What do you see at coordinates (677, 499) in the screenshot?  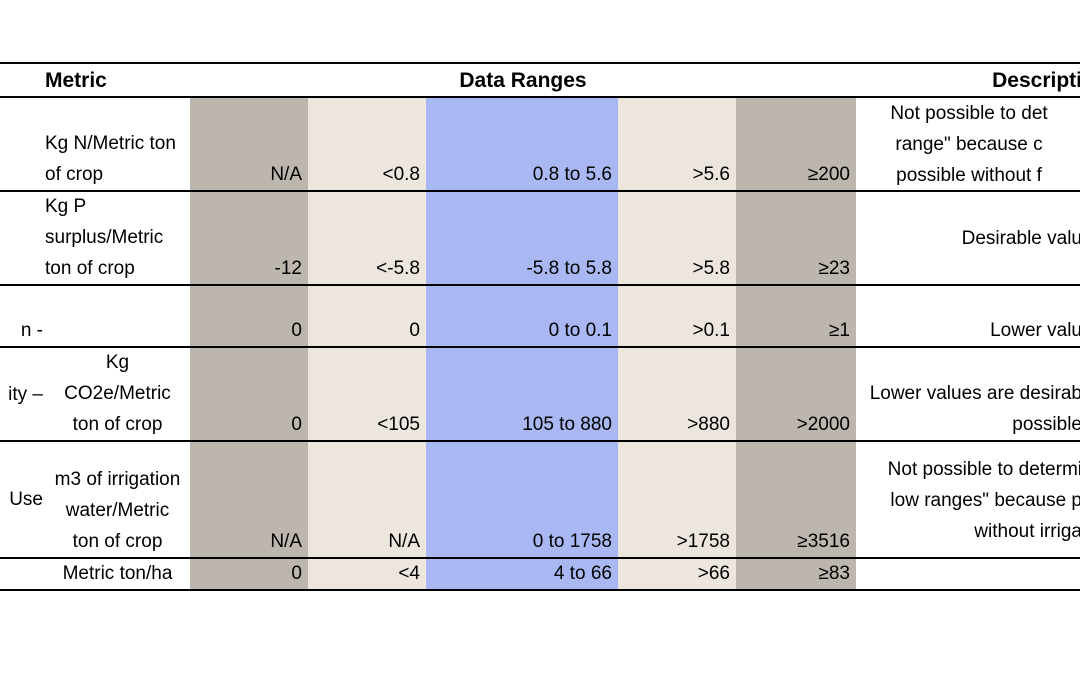 I see `high-range-cell: >1758` at bounding box center [677, 499].